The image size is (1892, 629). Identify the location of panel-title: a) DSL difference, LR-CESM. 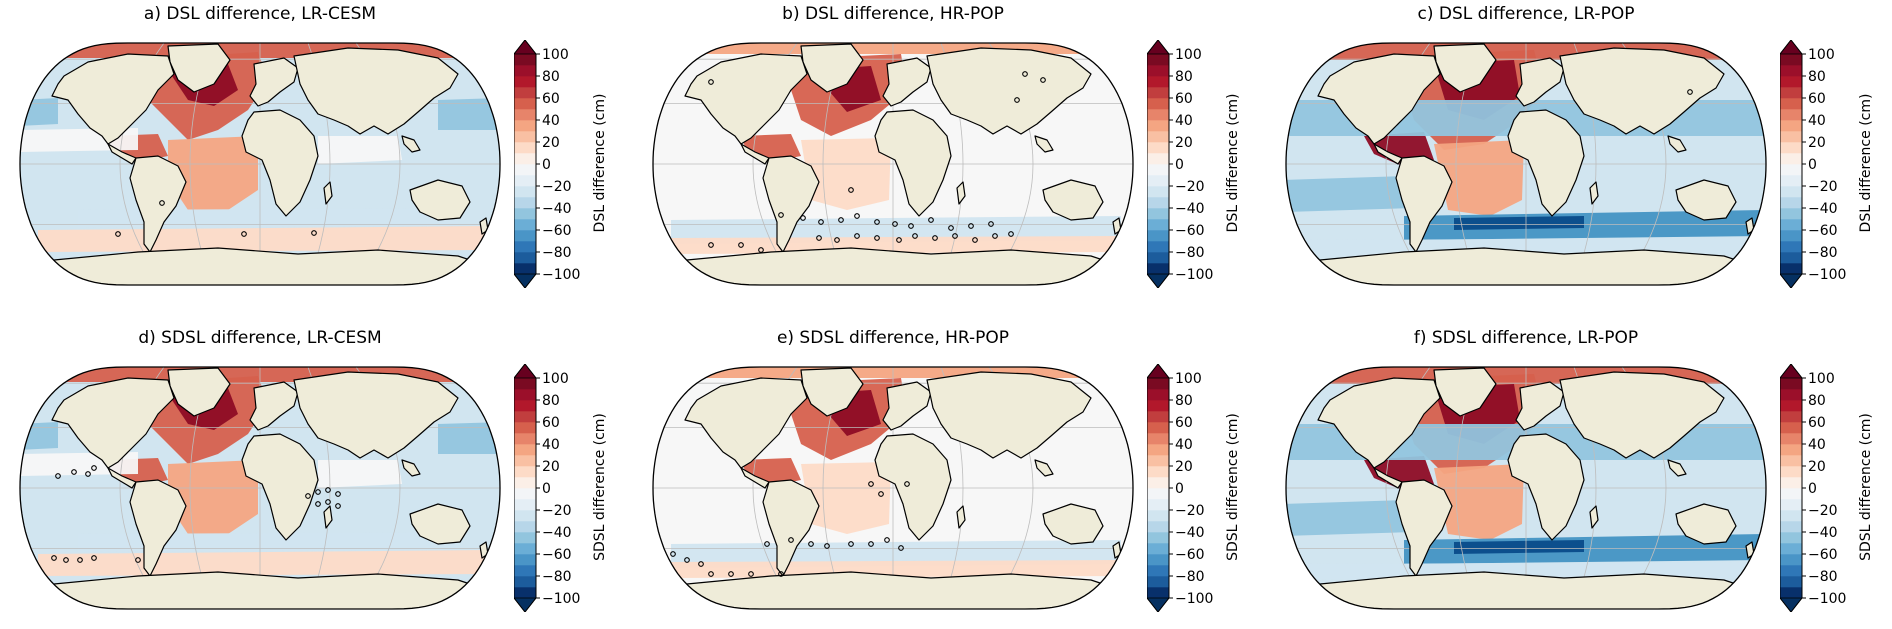
(260, 14).